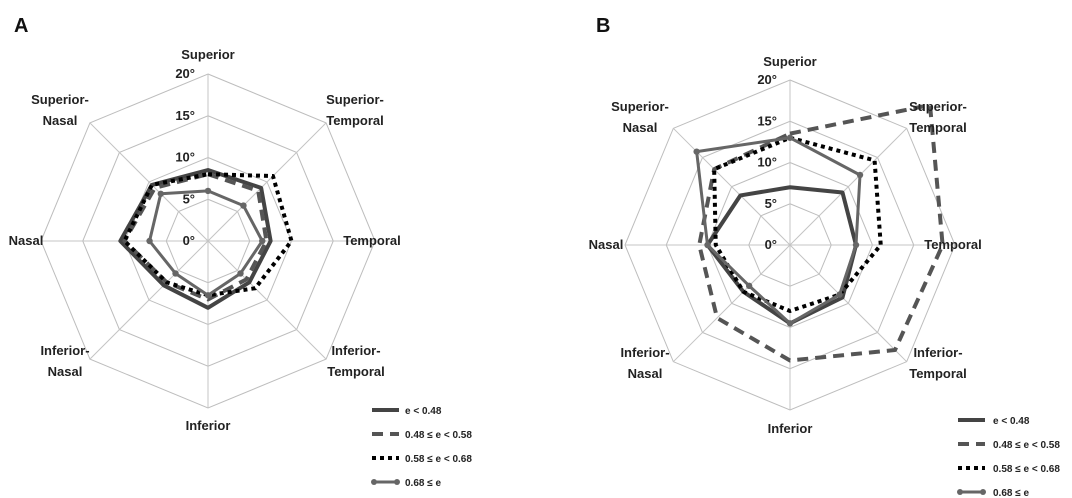  What do you see at coordinates (603, 26) in the screenshot?
I see `panel-letter: B` at bounding box center [603, 26].